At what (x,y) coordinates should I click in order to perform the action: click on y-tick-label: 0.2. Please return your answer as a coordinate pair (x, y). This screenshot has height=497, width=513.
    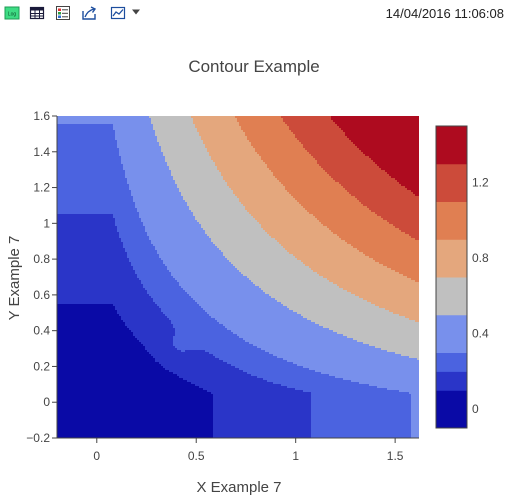
    Looking at the image, I should click on (41, 366).